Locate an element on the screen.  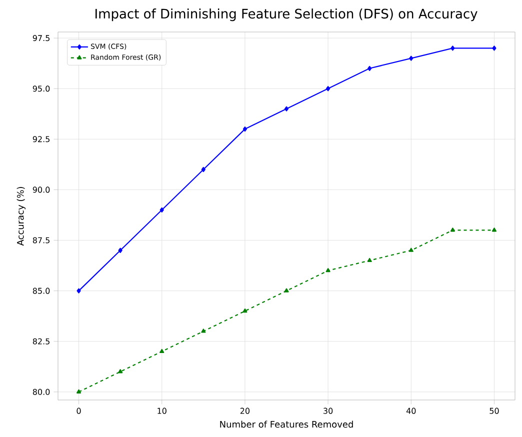
x-tick-label: 30 is located at coordinates (328, 411).